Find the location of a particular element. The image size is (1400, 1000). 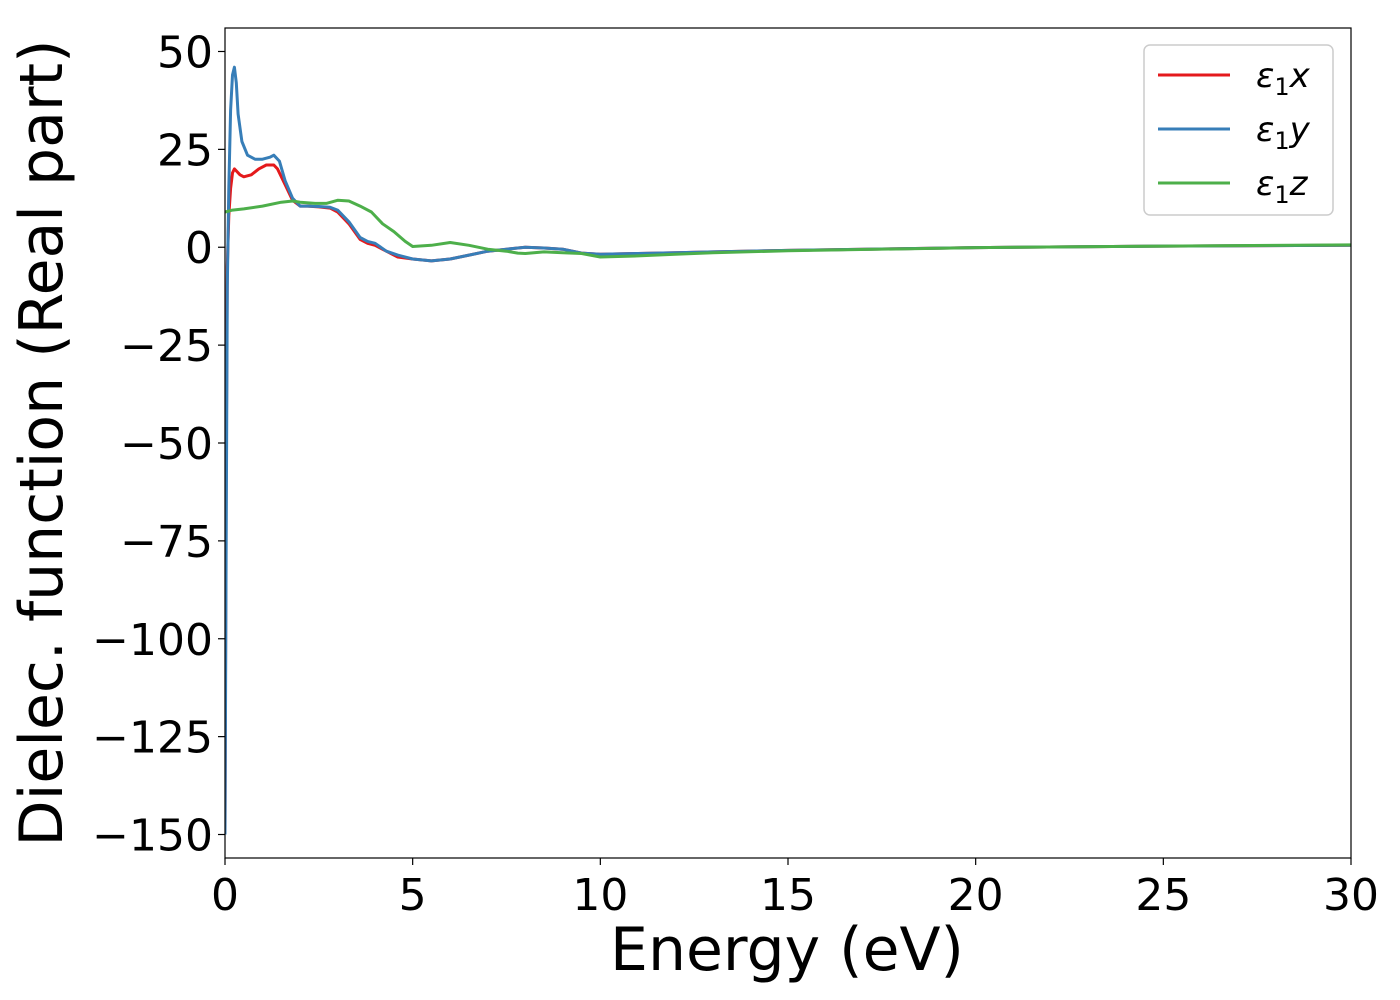

x-tick-label: 15 is located at coordinates (788, 895).